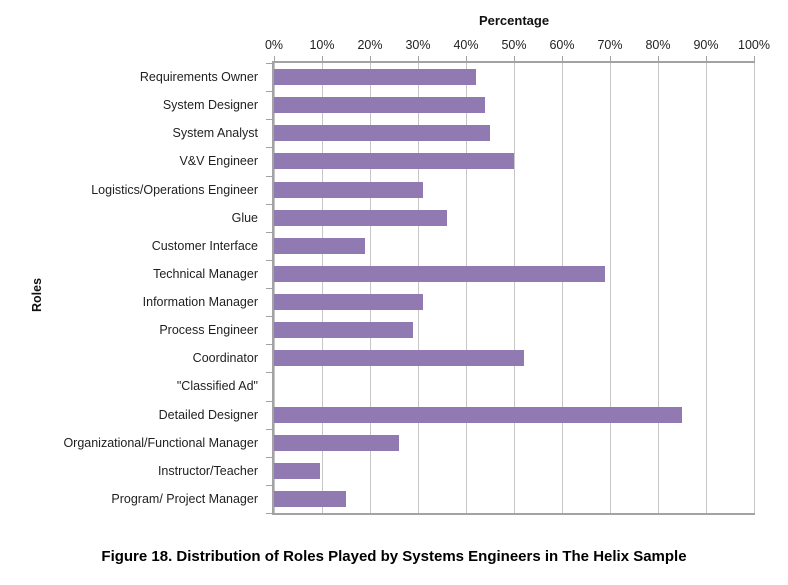  I want to click on category-label: Information Manager, so click(200, 302).